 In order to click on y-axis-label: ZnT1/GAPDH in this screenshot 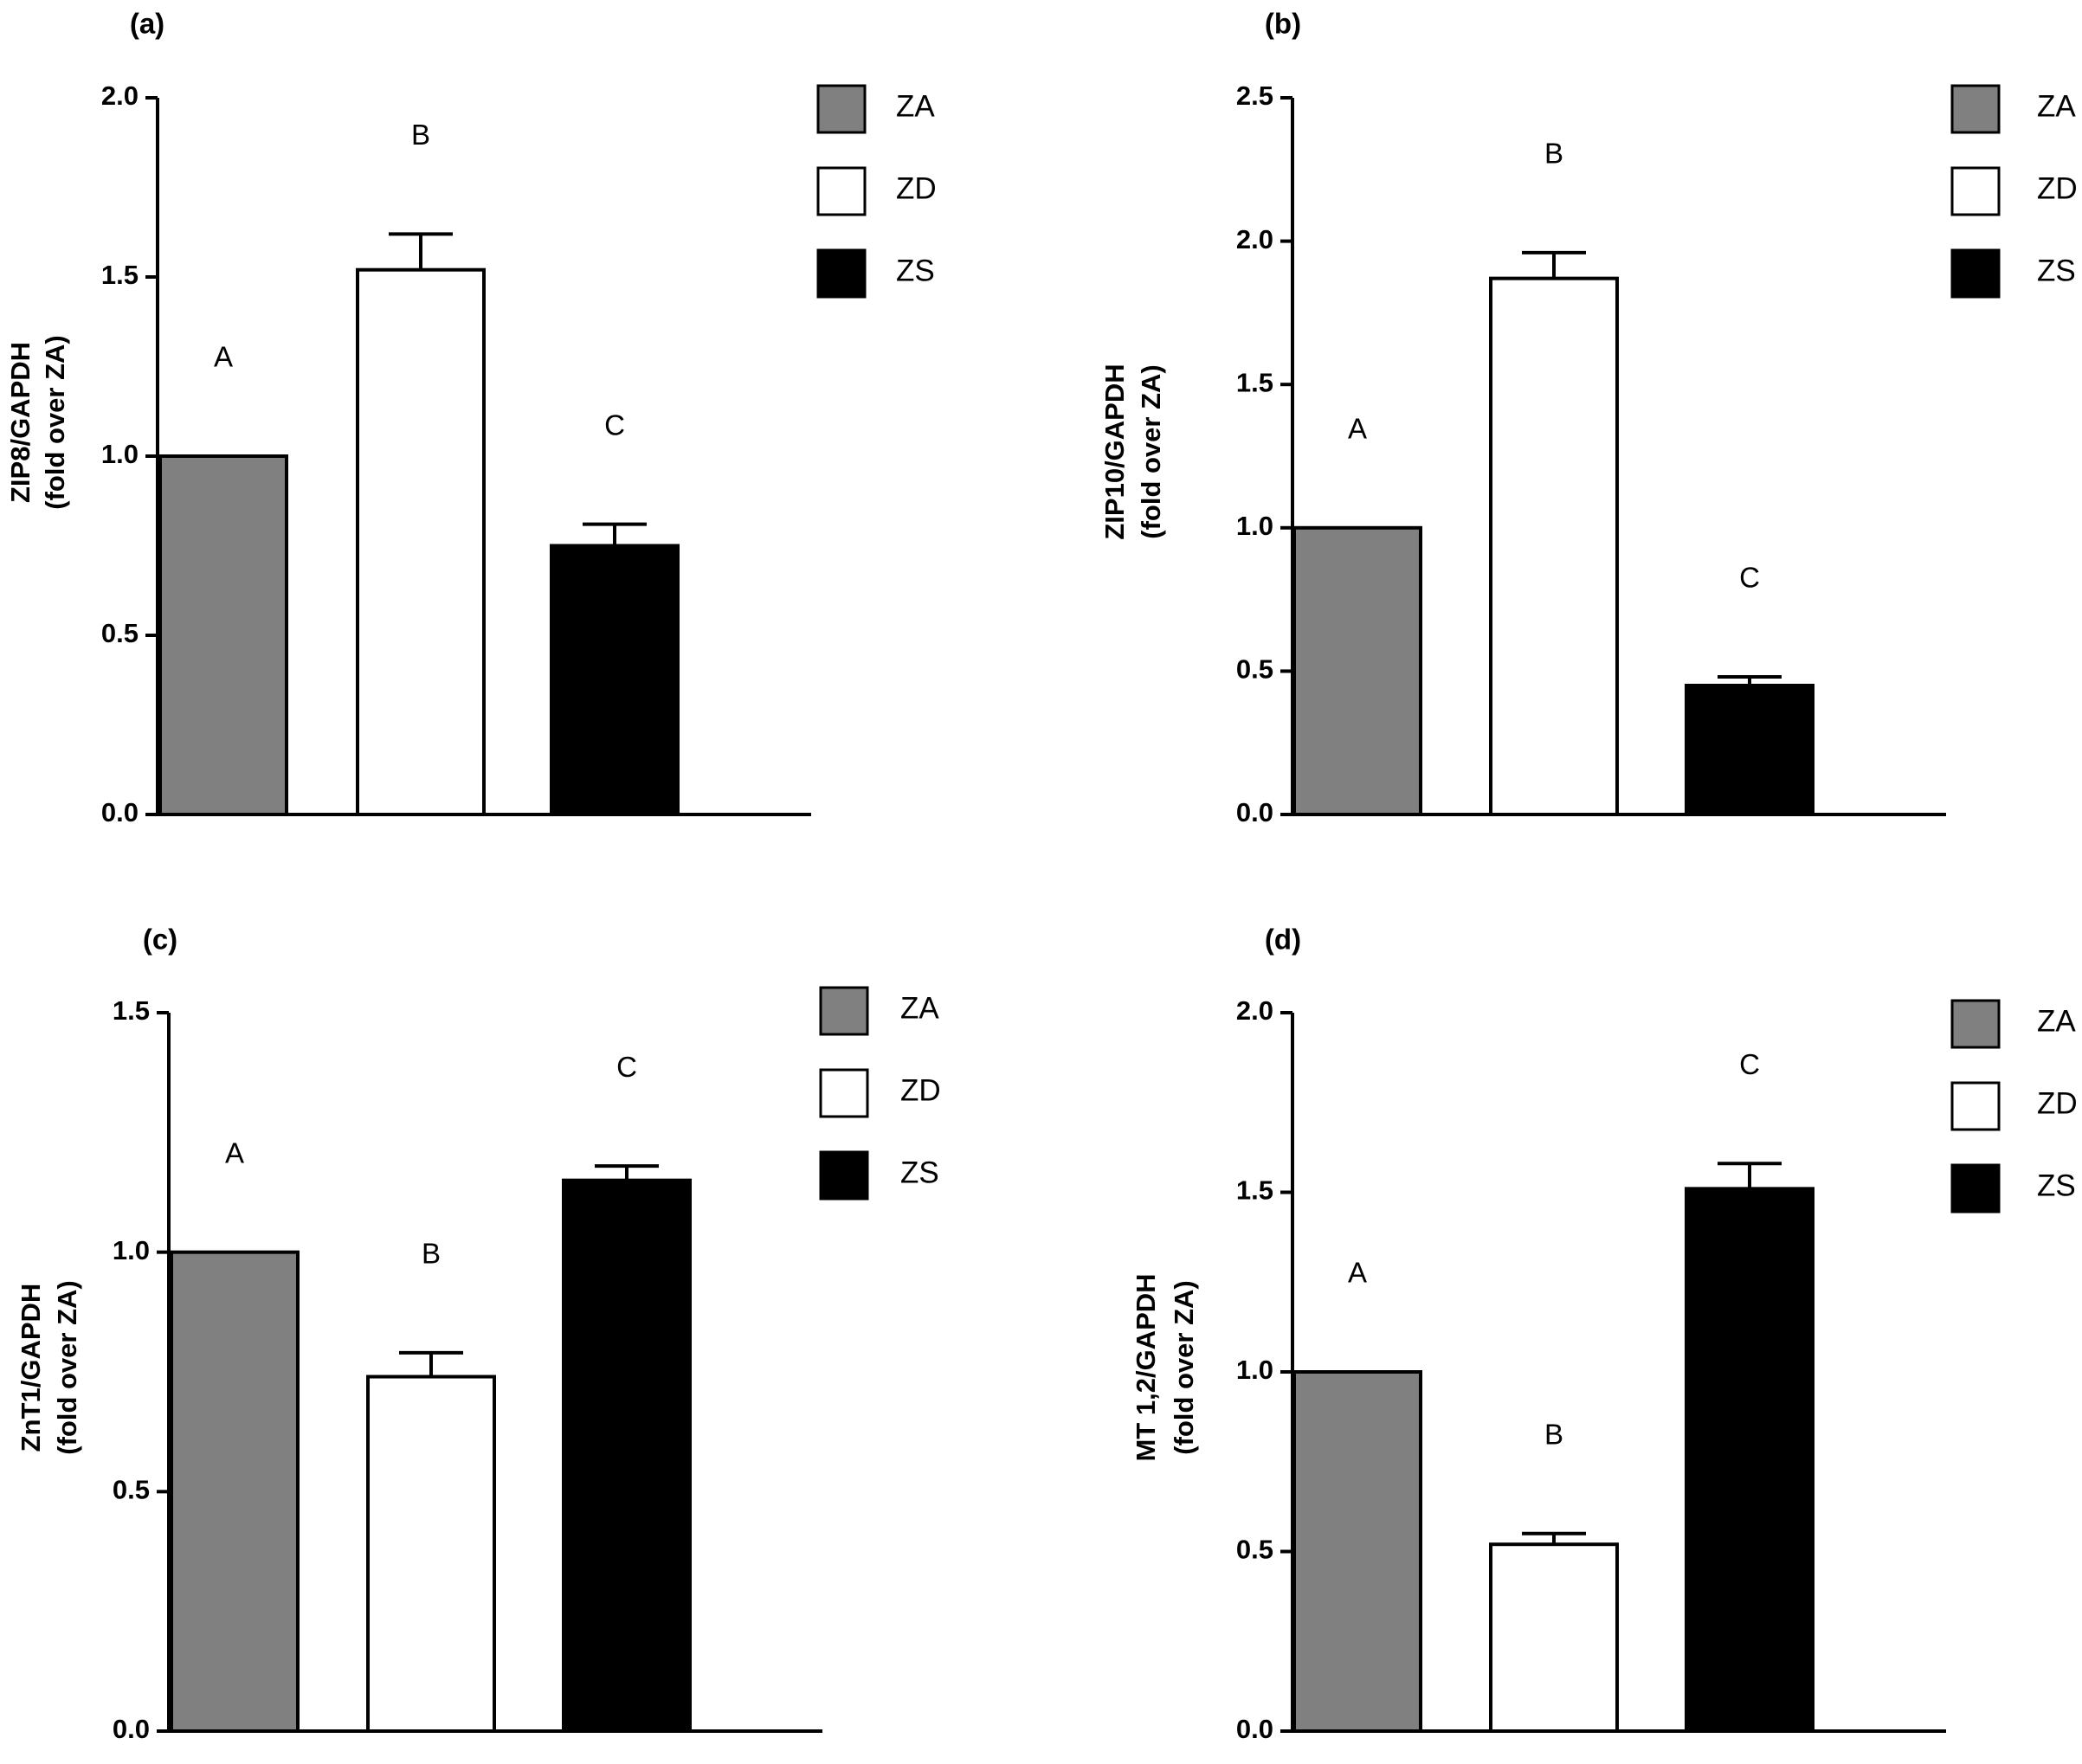, I will do `click(31, 1368)`.